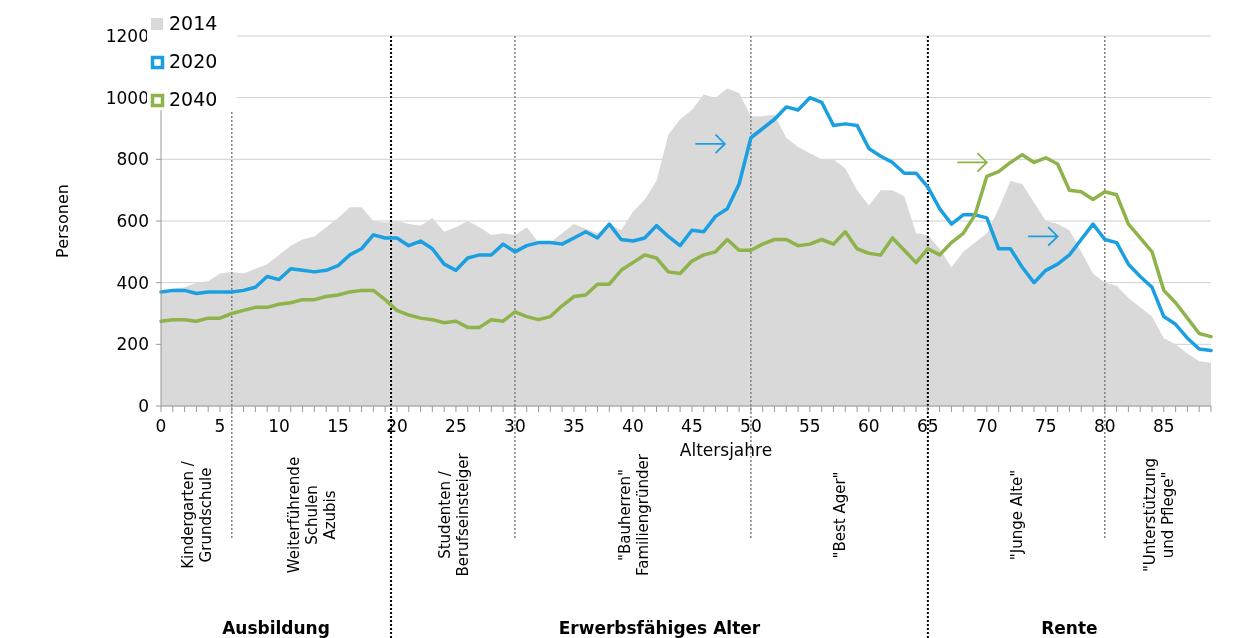  What do you see at coordinates (132, 221) in the screenshot?
I see `y-tick-label: 600` at bounding box center [132, 221].